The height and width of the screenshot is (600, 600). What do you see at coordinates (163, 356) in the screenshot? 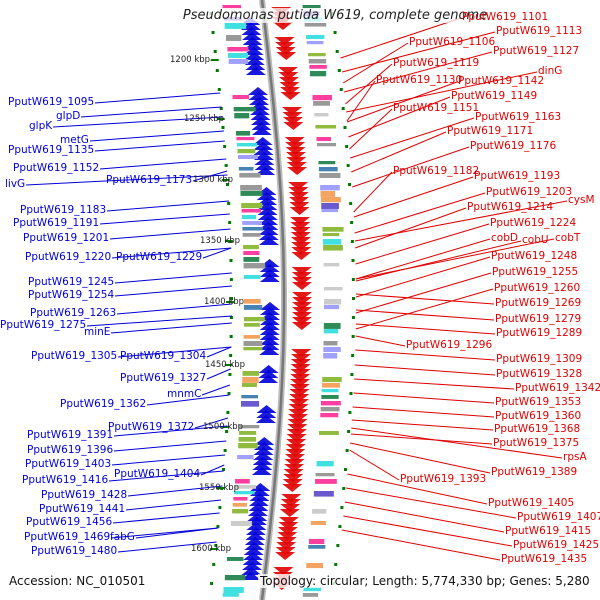
I see `gene-label: PputW619_1304` at bounding box center [163, 356].